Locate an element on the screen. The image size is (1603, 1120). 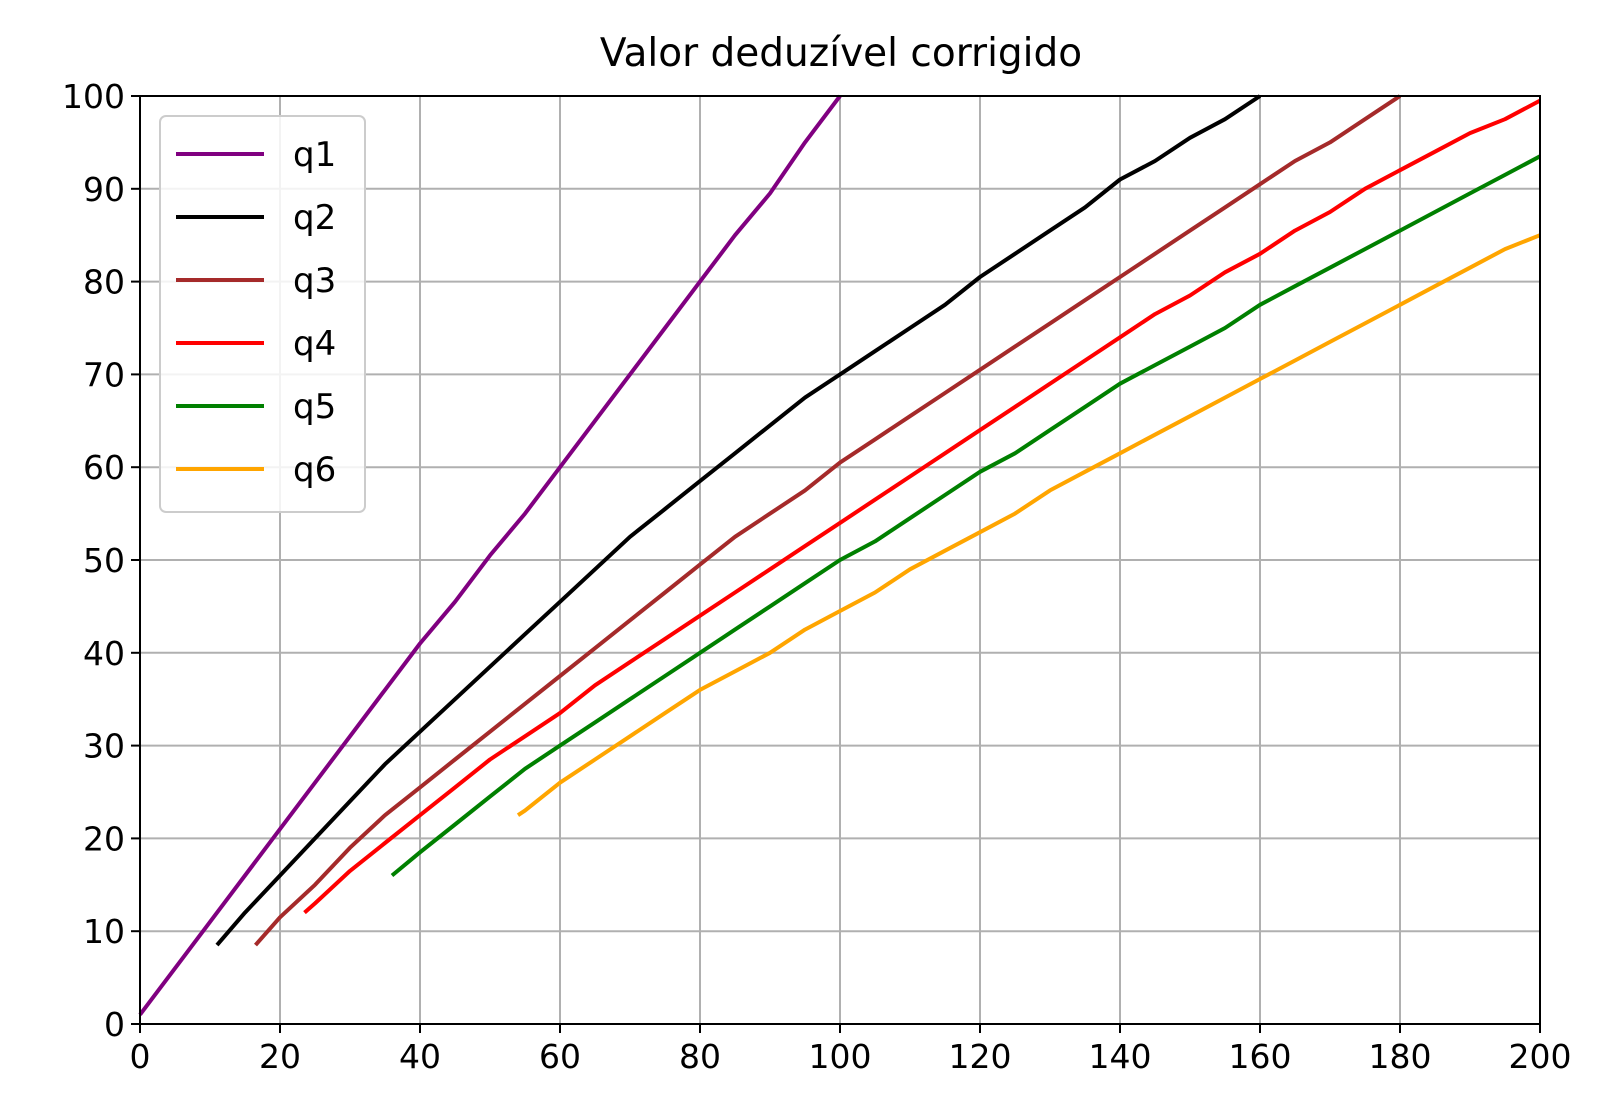
legend-label-q6: q6 is located at coordinates (314, 470).